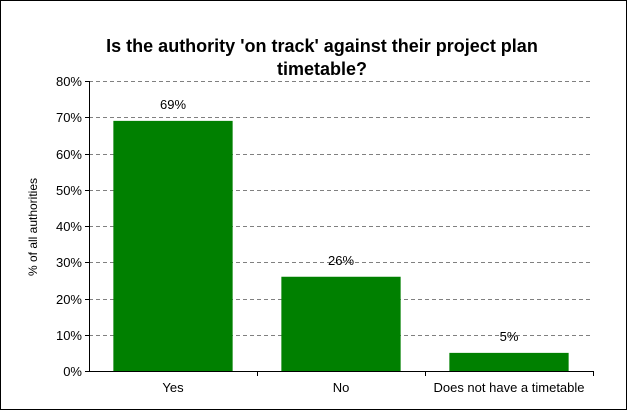 The image size is (627, 410). What do you see at coordinates (69, 262) in the screenshot?
I see `y-tick-label: 30%` at bounding box center [69, 262].